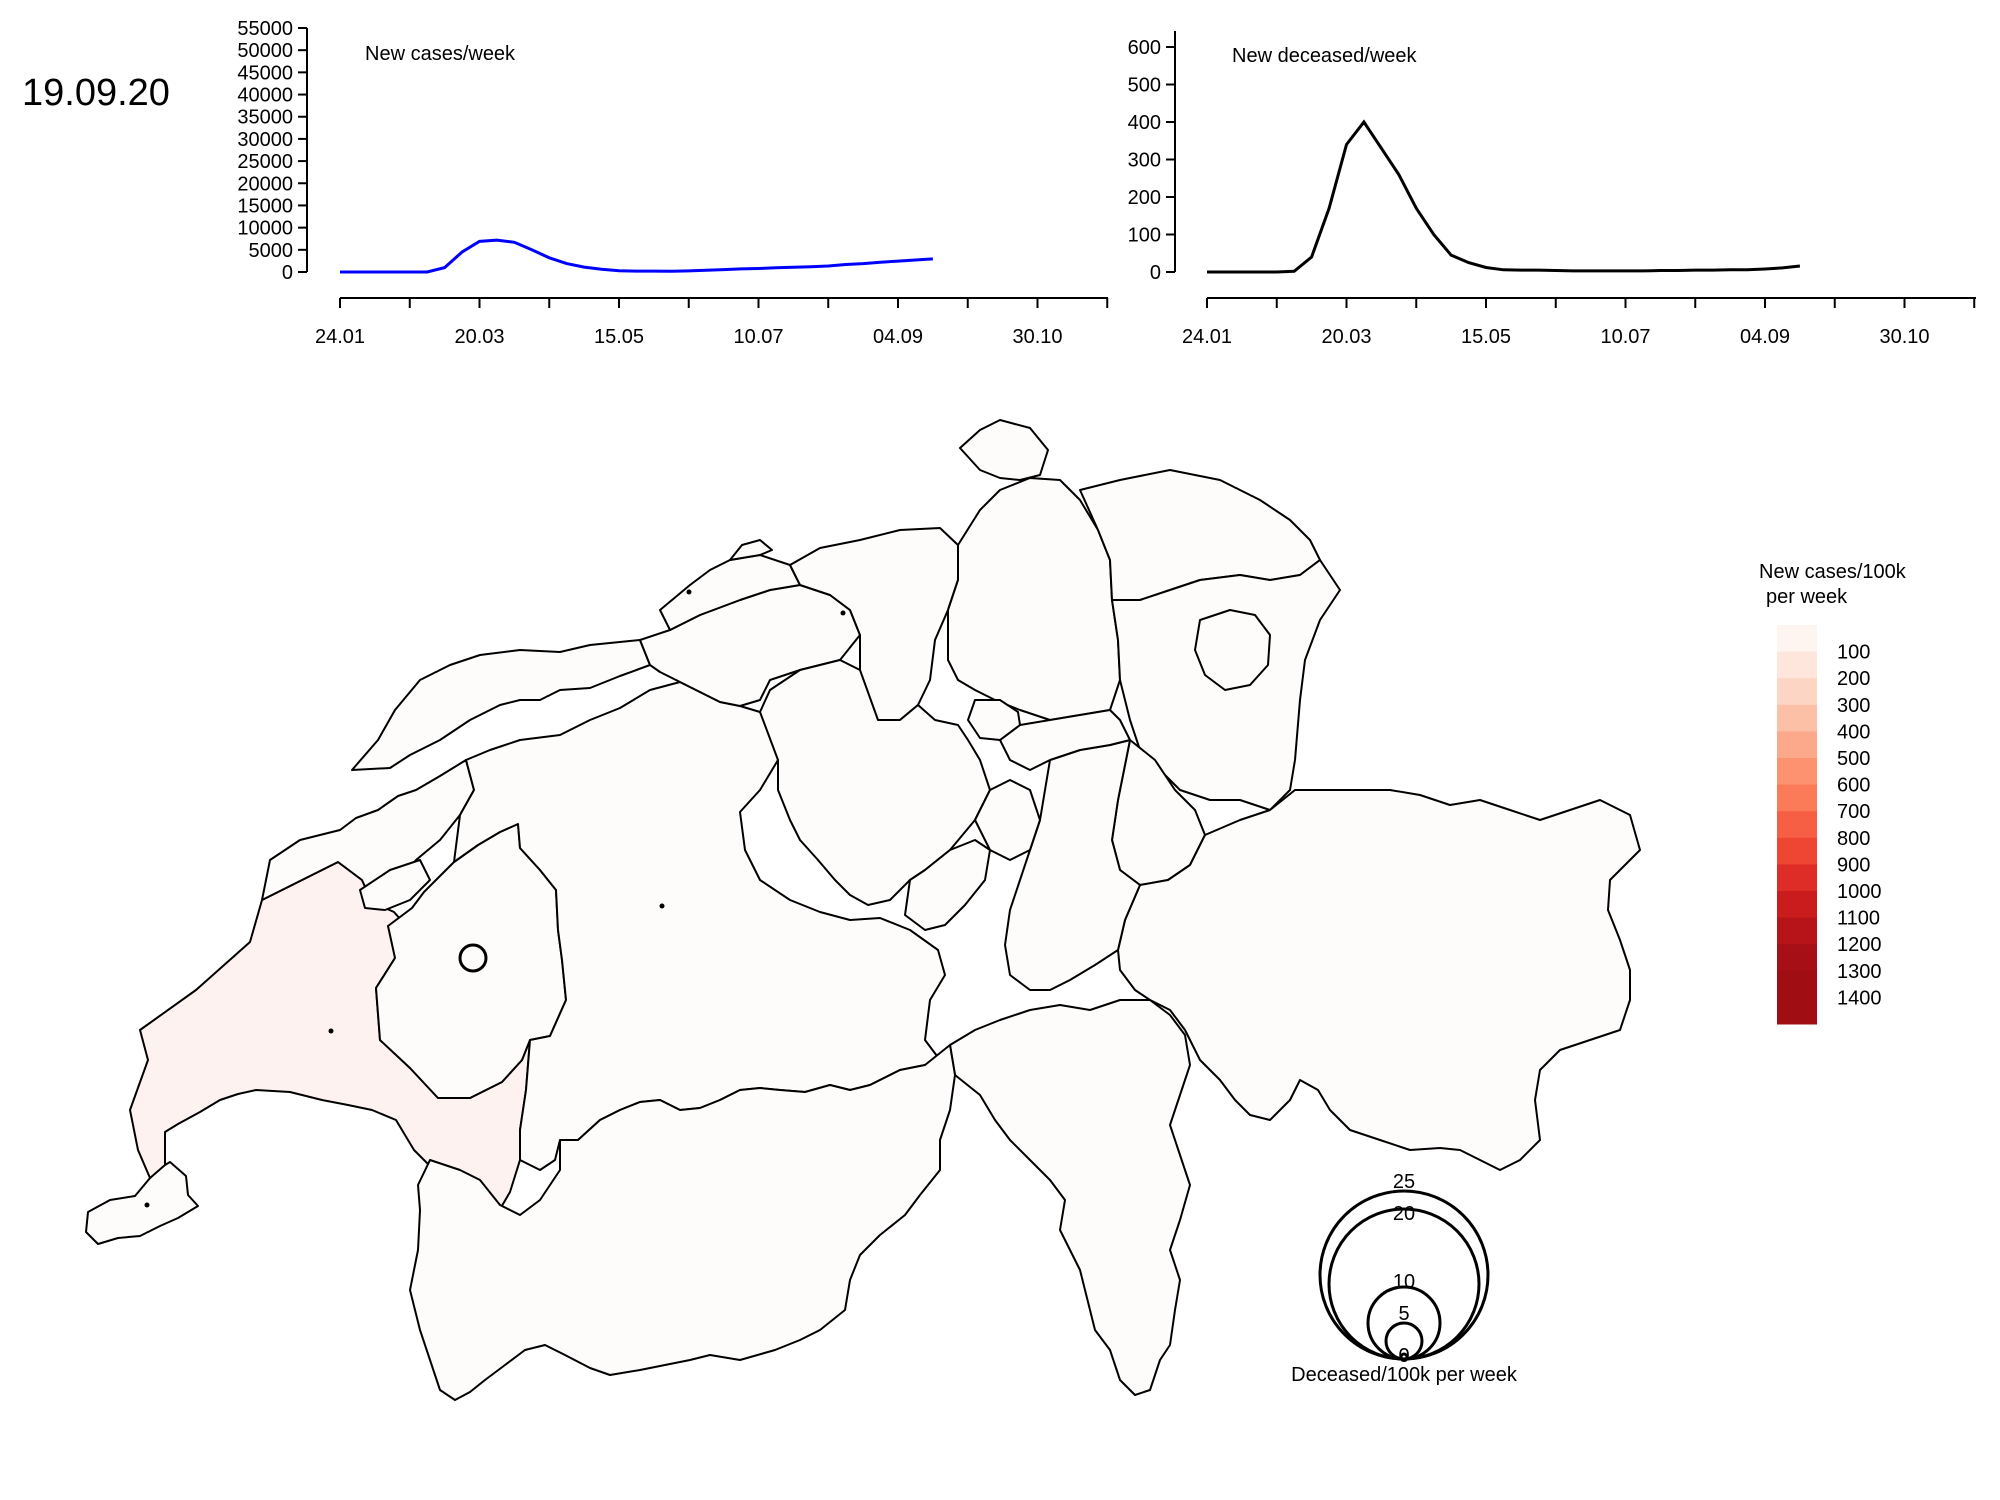  What do you see at coordinates (142, 1203) in the screenshot?
I see `canton-geneva` at bounding box center [142, 1203].